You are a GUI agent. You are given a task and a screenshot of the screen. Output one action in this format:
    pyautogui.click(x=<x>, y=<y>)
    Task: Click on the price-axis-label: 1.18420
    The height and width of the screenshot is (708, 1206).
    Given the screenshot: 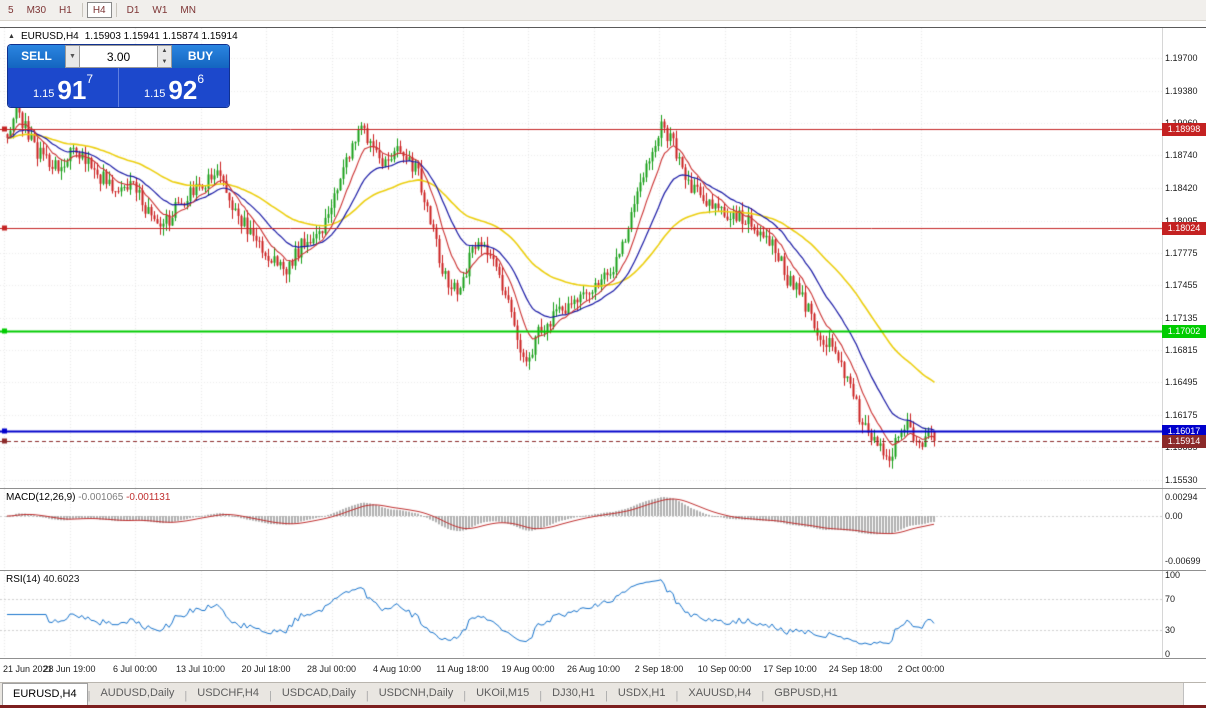 What is the action you would take?
    pyautogui.click(x=1181, y=187)
    